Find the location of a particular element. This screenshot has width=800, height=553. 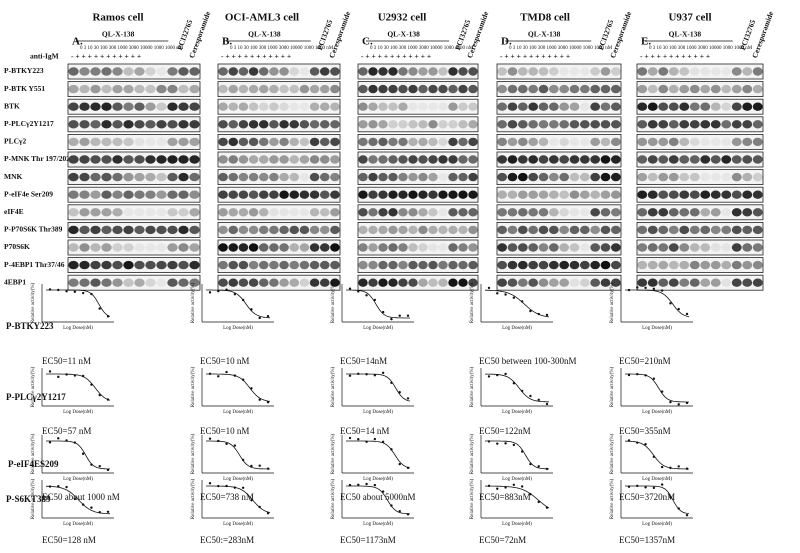

ec50: EC50=57 nM is located at coordinates (66, 431).